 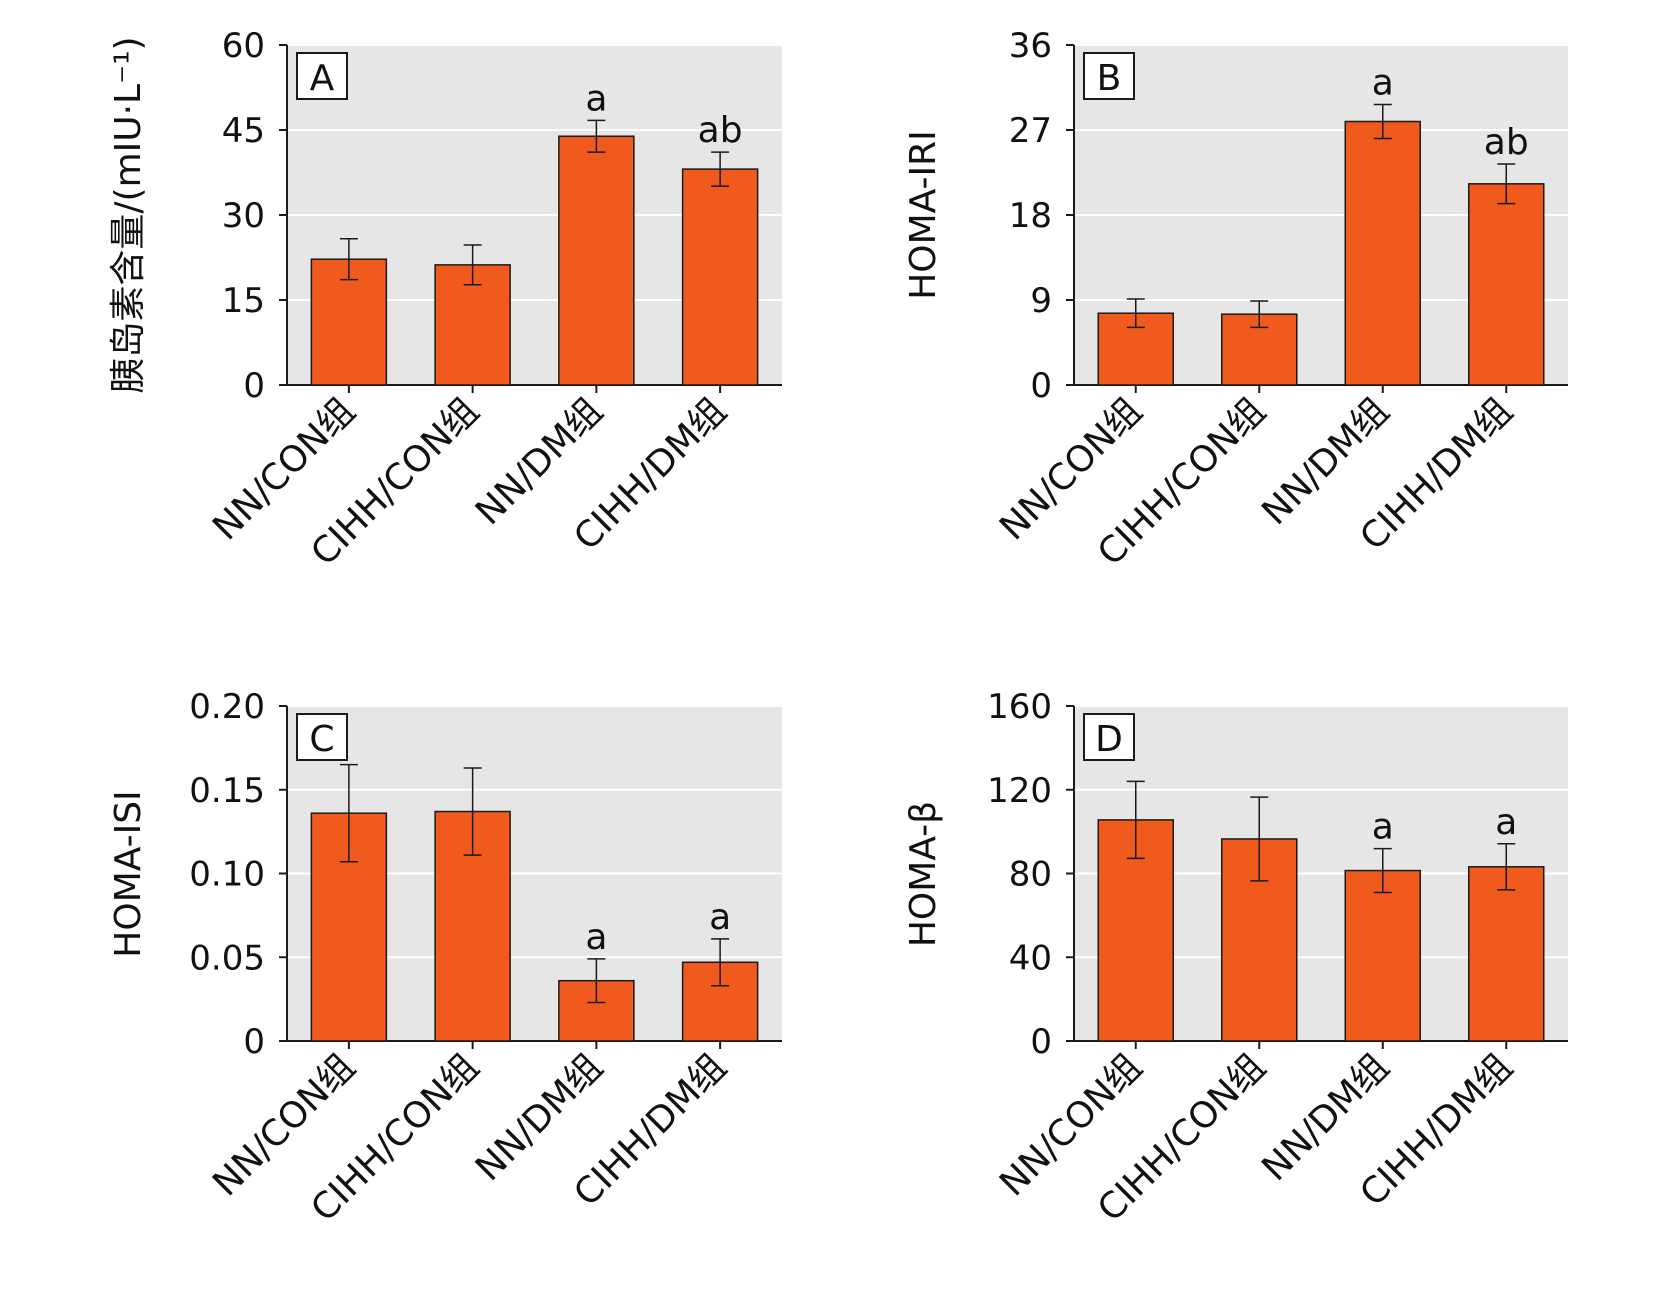 What do you see at coordinates (923, 215) in the screenshot?
I see `y-axis-title: HOMA-IRI` at bounding box center [923, 215].